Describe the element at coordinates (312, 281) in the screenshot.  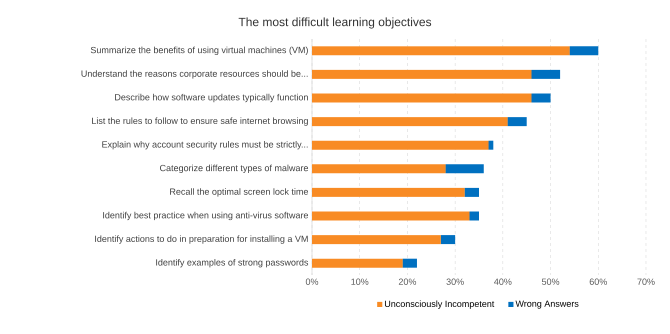
I see `x-tick-label: 0%` at that location.